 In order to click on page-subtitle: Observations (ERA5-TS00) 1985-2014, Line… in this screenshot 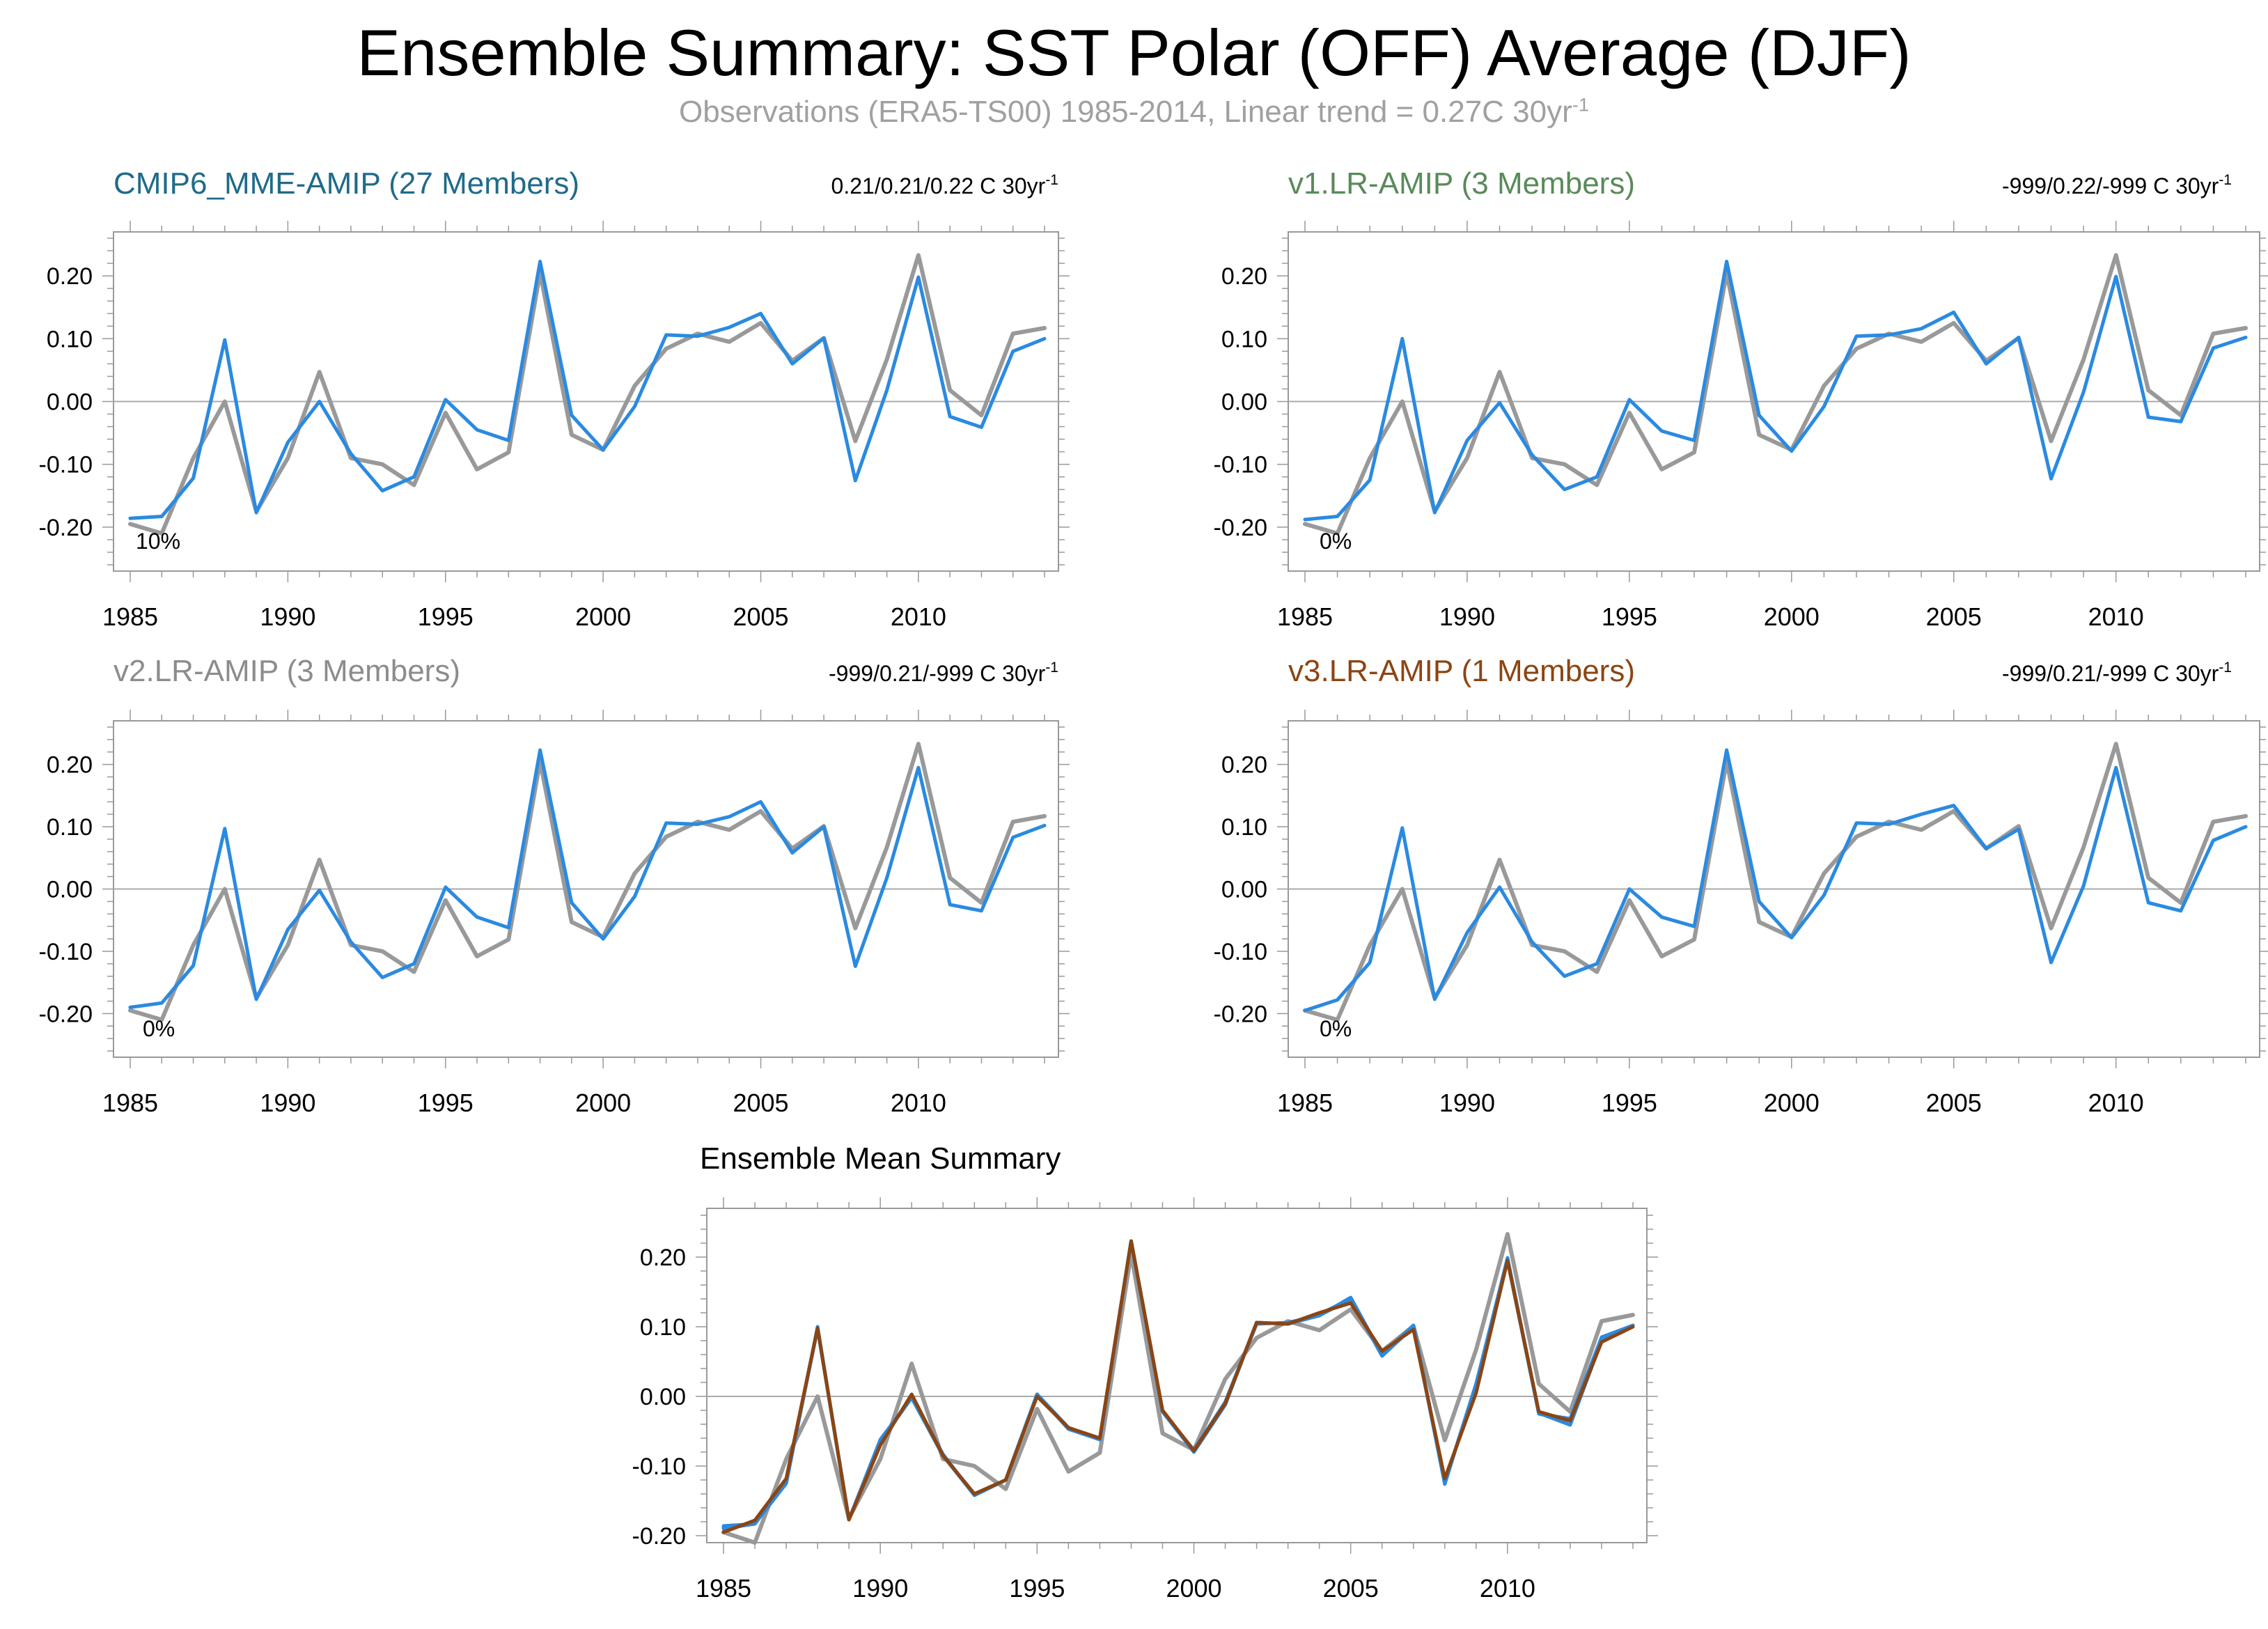, I will do `click(1134, 112)`.